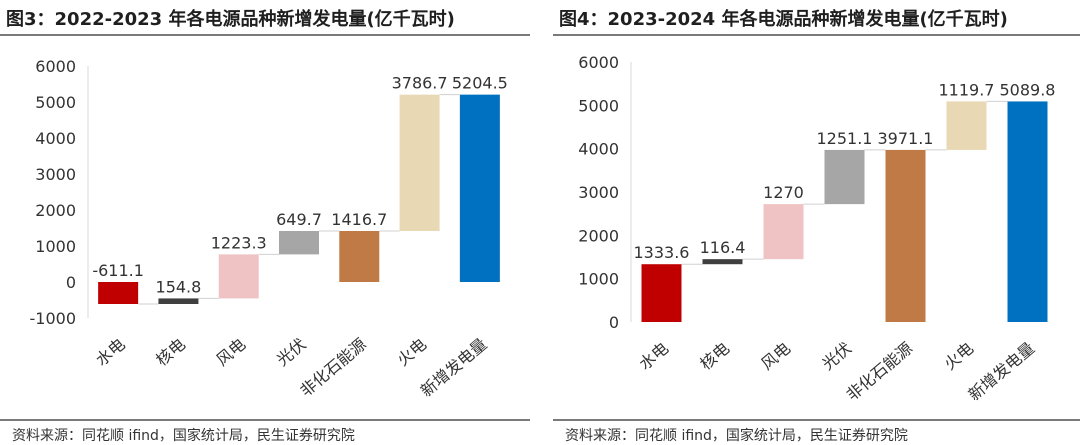  I want to click on data-label: 1416.7, so click(359, 219).